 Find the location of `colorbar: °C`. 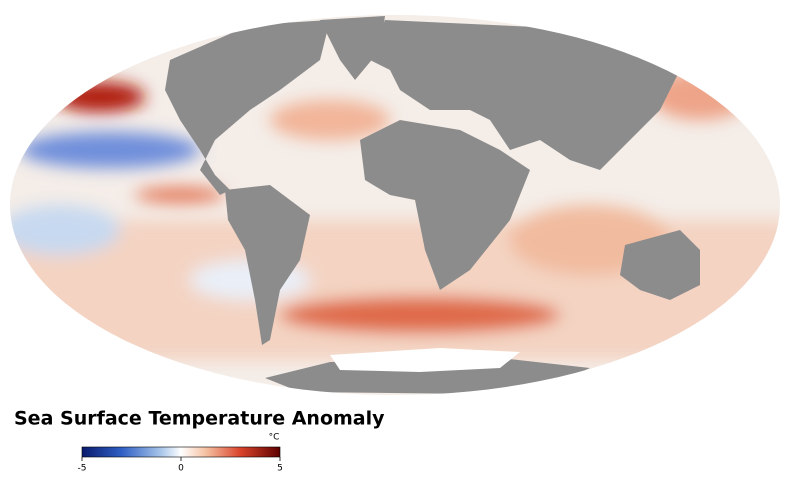

colorbar: °C is located at coordinates (181, 445).